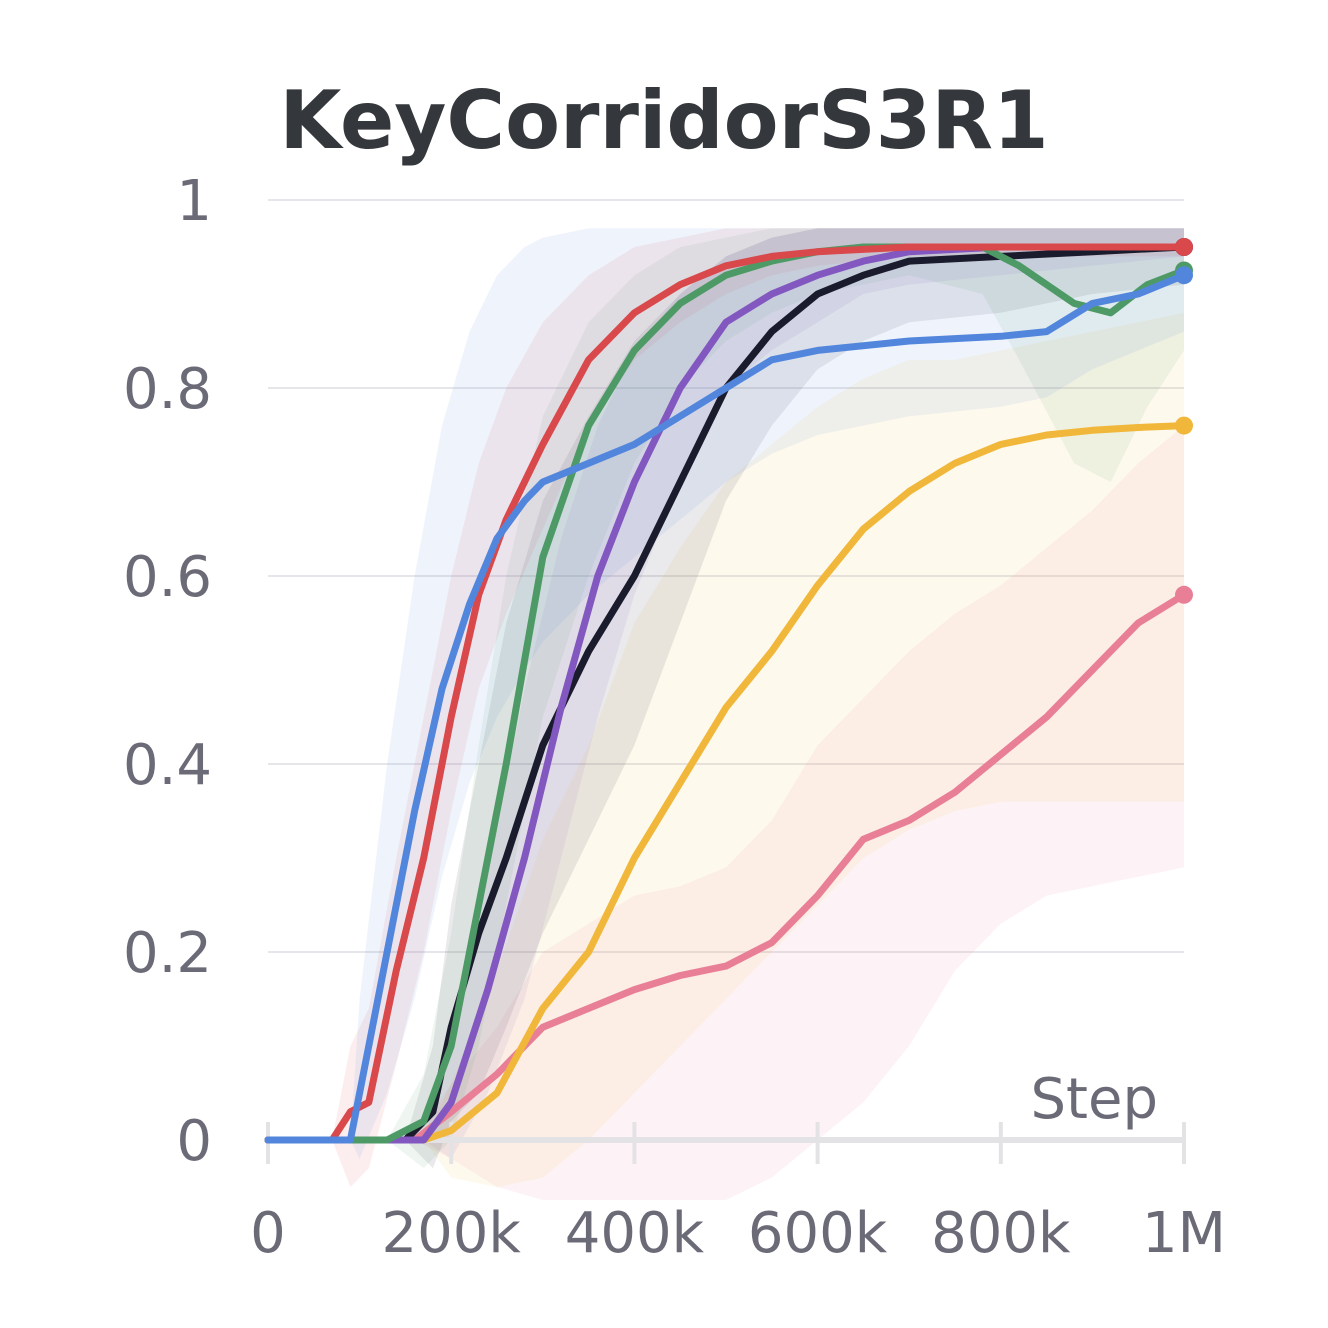  Describe the element at coordinates (167, 953) in the screenshot. I see `y-tick-label: 0.2` at that location.